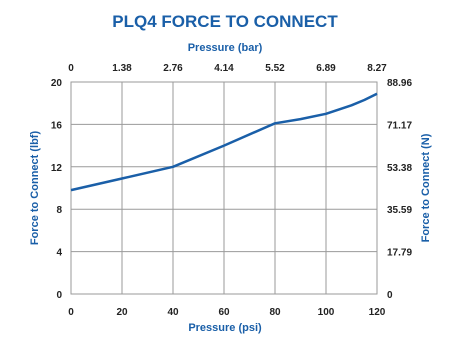  I want to click on x2-tick-label: 4.14, so click(224, 68).